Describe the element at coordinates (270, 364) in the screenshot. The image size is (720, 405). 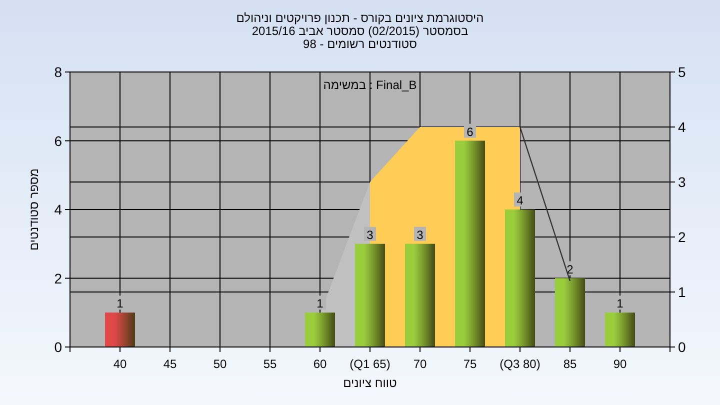
I see `x-tick-label: 55` at that location.